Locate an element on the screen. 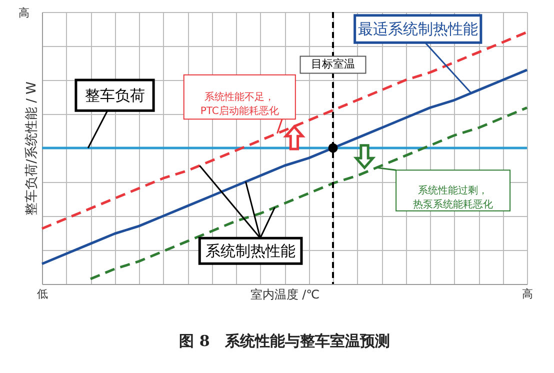 This screenshot has width=554, height=373. text: 图 8 系统性能与整车室温预测 is located at coordinates (284, 341).